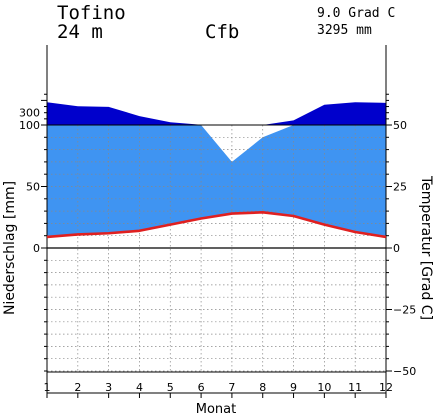 The width and height of the screenshot is (436, 416). Describe the element at coordinates (222, 32) in the screenshot. I see `climate-class: Cfb` at that location.